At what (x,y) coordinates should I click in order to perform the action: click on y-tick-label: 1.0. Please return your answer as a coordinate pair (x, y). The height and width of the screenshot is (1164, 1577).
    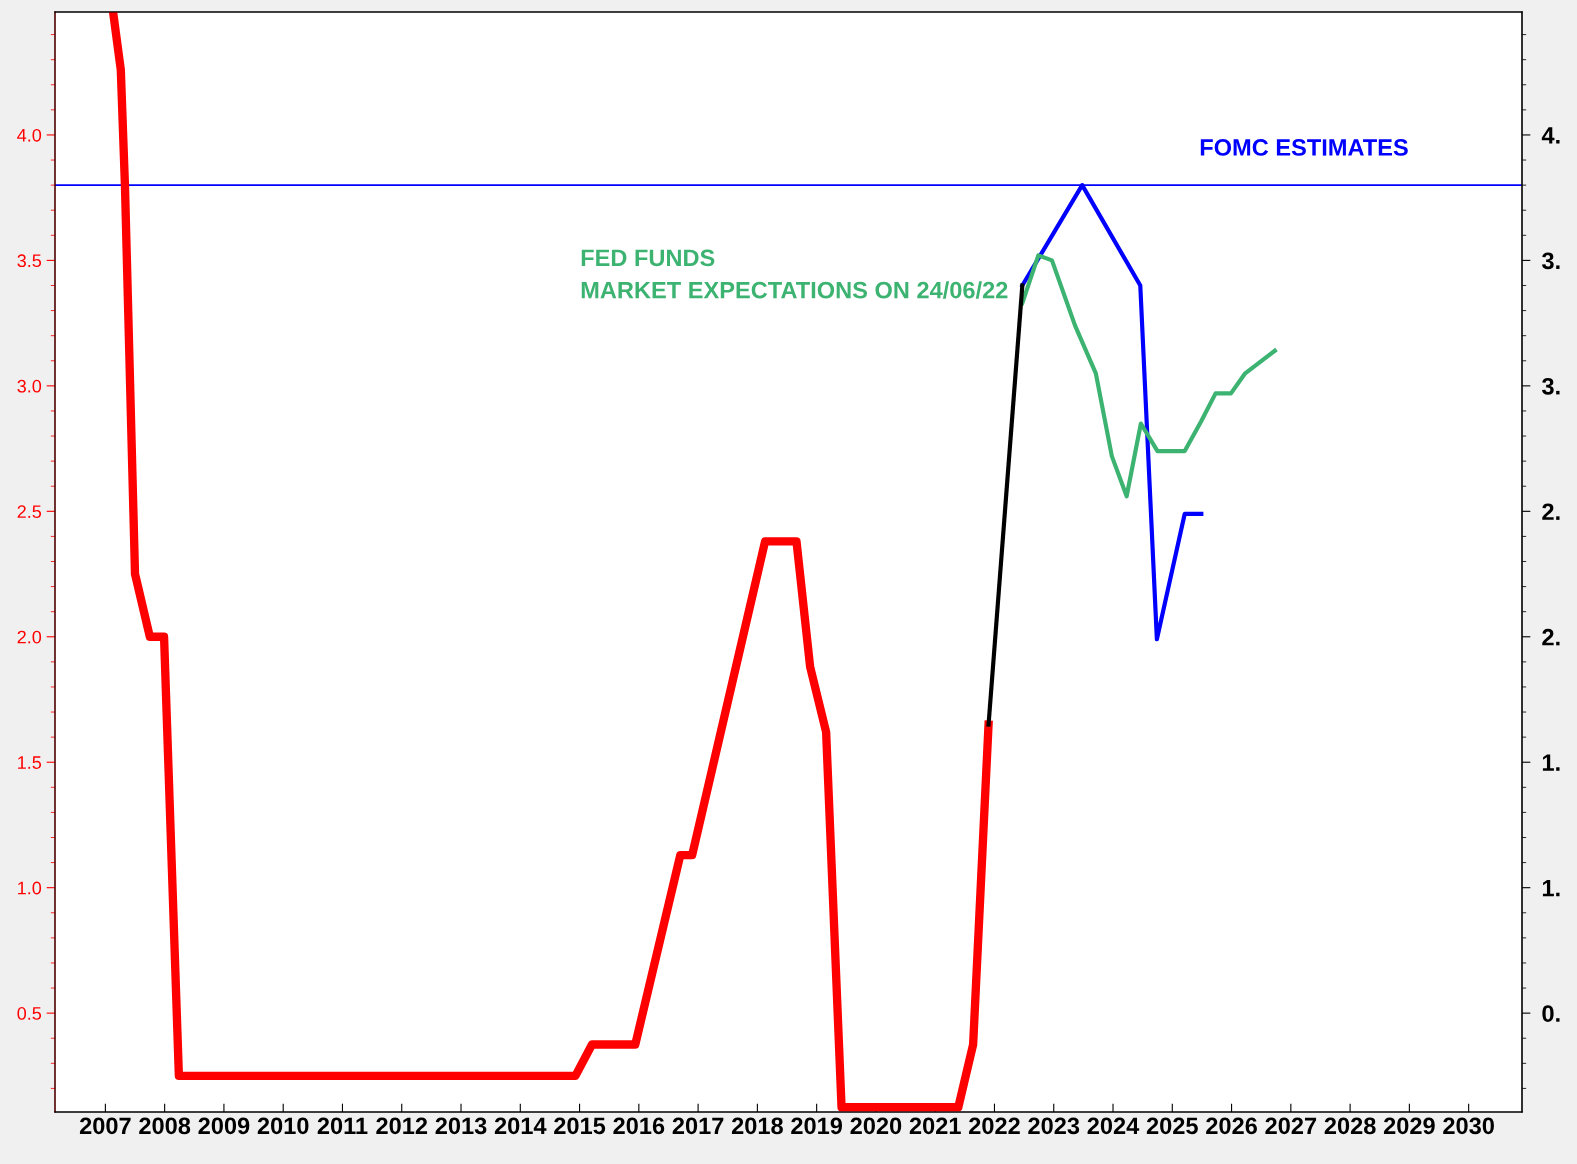
    Looking at the image, I should click on (30, 888).